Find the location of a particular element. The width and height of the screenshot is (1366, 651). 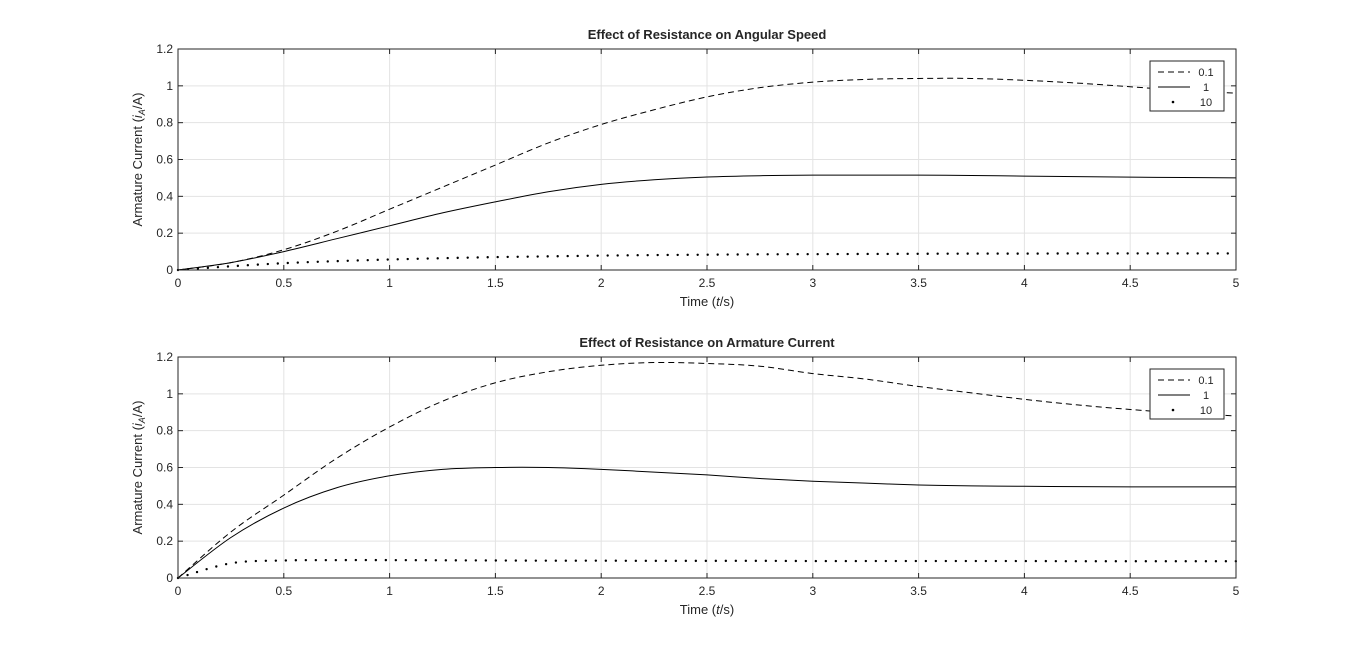

chart-title: Effect of Resistance on Angular Speed is located at coordinates (707, 34).